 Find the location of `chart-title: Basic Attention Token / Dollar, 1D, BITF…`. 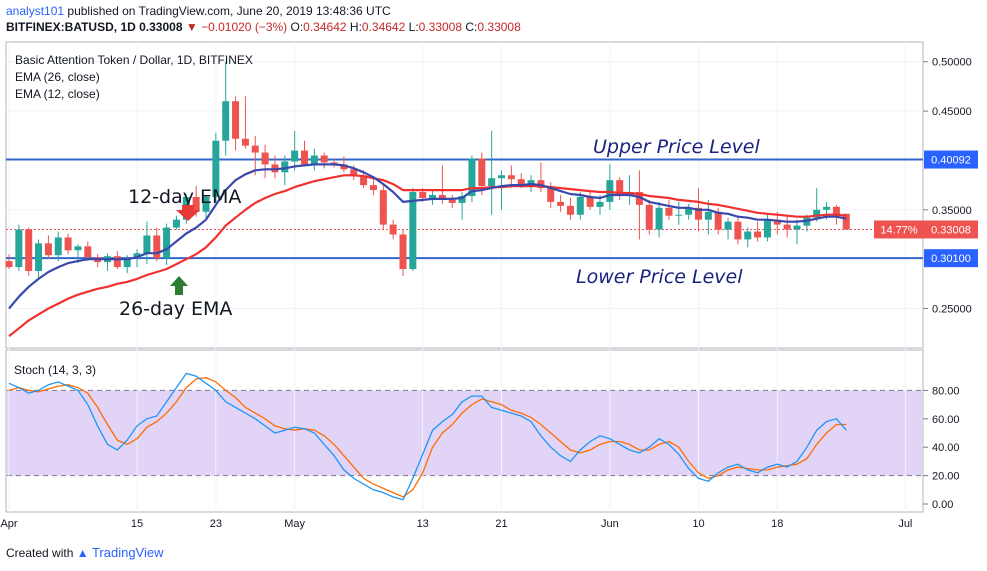

chart-title: Basic Attention Token / Dollar, 1D, BITF… is located at coordinates (134, 60).